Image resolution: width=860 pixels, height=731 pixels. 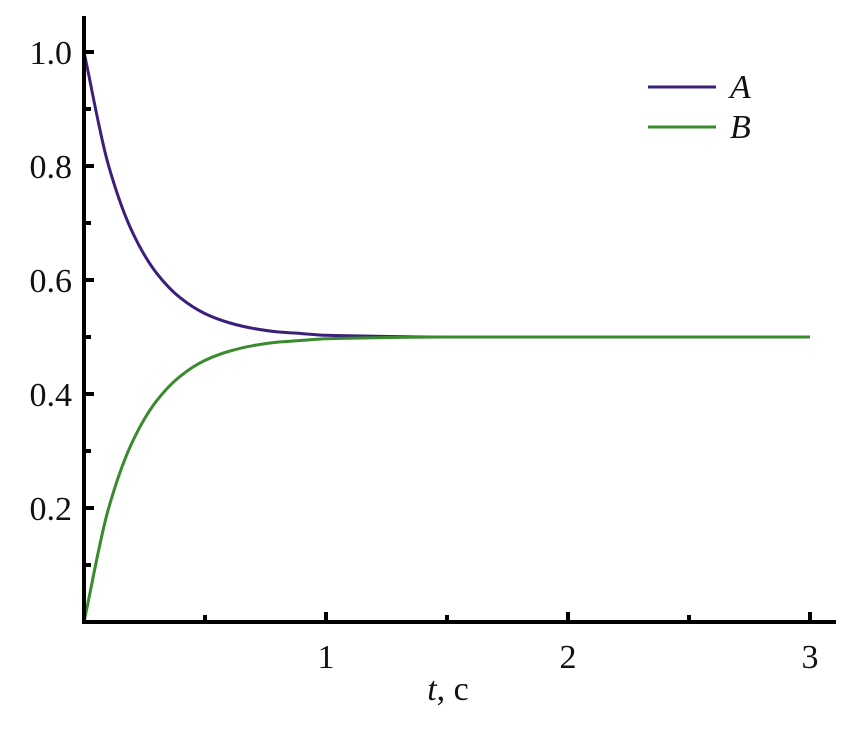 I want to click on y-tick-label: 0.8, so click(x=51, y=167).